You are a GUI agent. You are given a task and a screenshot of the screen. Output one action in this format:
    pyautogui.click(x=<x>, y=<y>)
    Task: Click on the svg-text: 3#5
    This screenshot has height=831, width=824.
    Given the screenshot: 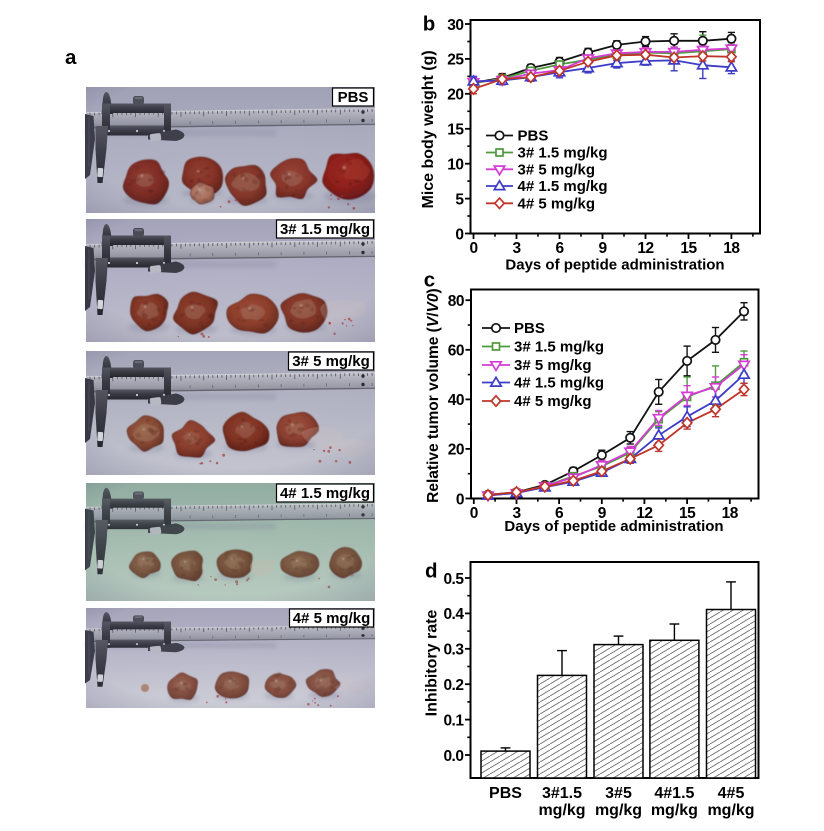 What is the action you would take?
    pyautogui.click(x=618, y=793)
    